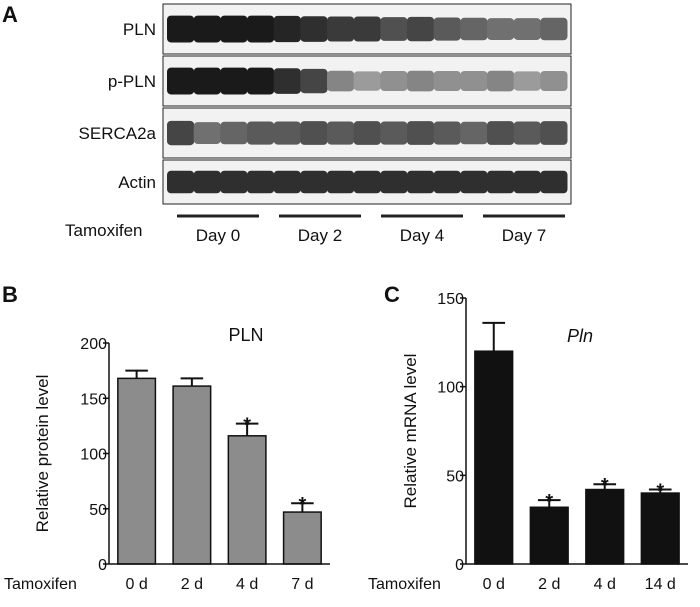  I want to click on y-tick-label: 150, so click(450, 299).